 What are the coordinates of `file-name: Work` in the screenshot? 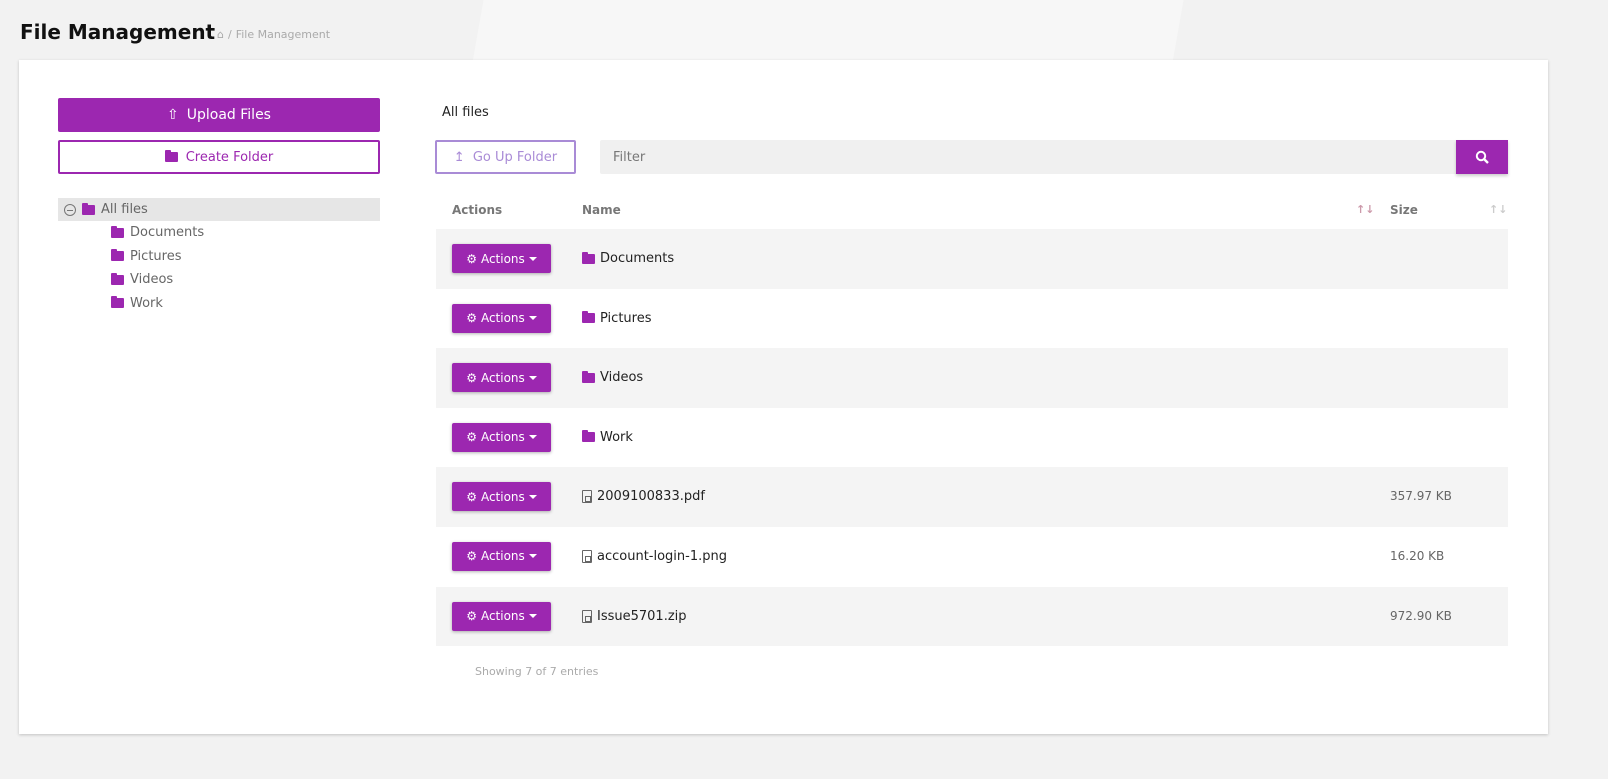 It's located at (607, 437).